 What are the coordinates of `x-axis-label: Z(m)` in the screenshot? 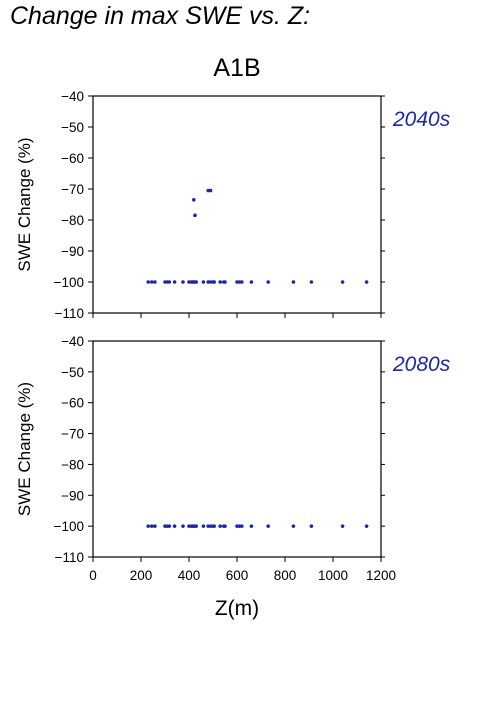 It's located at (237, 608).